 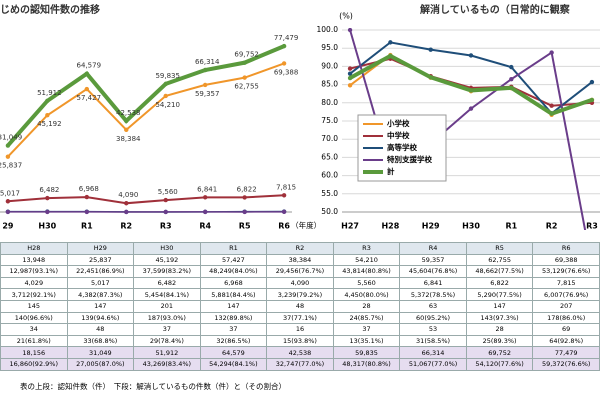 I want to click on table-cell: 18,156, so click(x=34, y=352).